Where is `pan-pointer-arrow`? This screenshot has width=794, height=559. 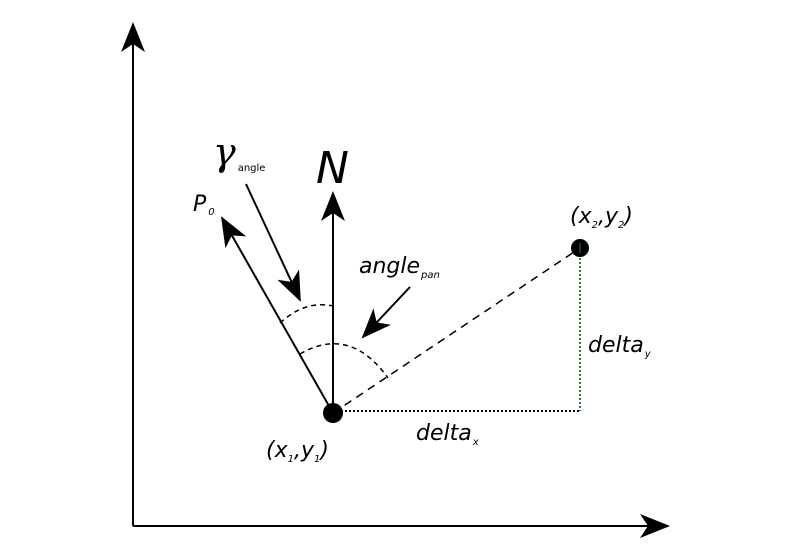 pan-pointer-arrow is located at coordinates (386, 312).